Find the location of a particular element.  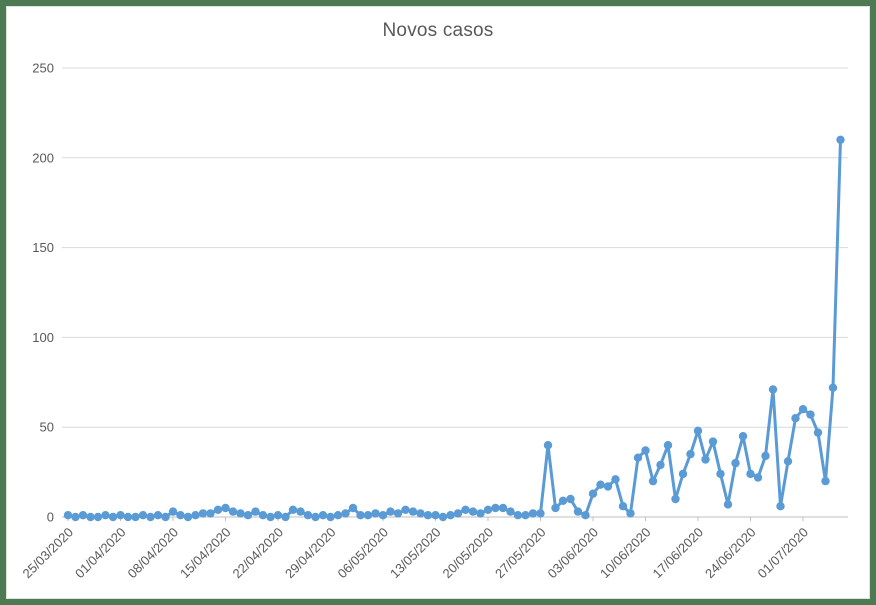

x-tick-label: 06/05/2020 is located at coordinates (362, 553).